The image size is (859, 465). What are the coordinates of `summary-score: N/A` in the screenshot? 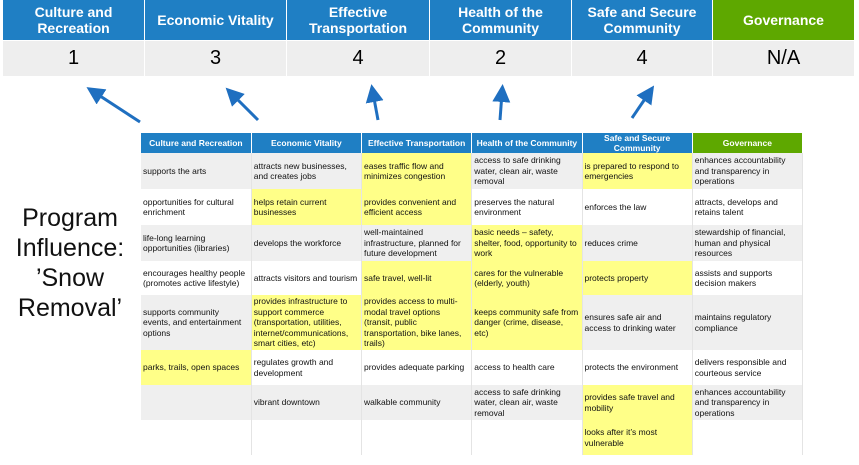 It's located at (784, 58).